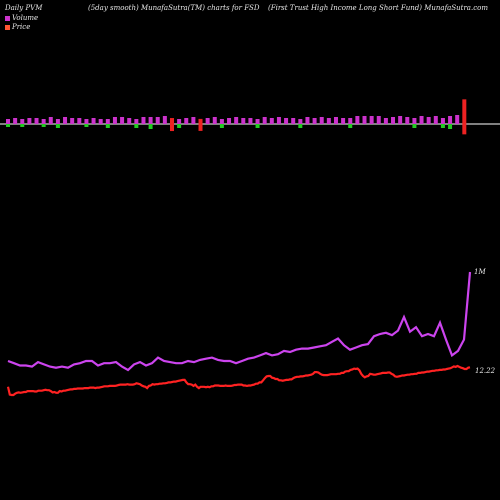 The image size is (500, 500). What do you see at coordinates (238, 380) in the screenshot?
I see `price-line` at bounding box center [238, 380].